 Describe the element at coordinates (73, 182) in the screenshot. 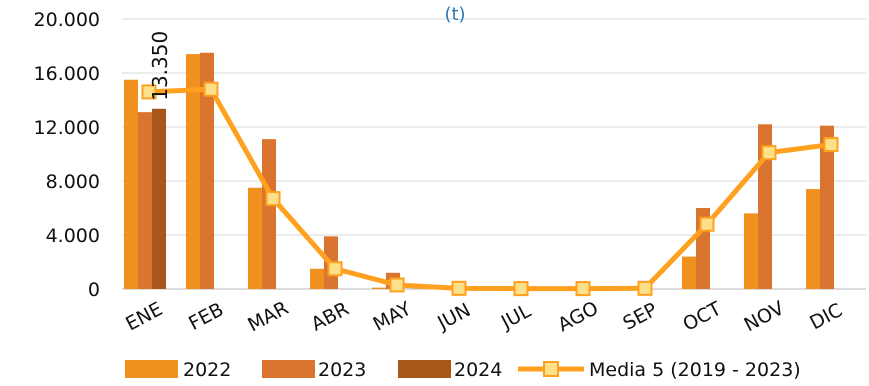

I see `y-tick-label: 8.000` at that location.